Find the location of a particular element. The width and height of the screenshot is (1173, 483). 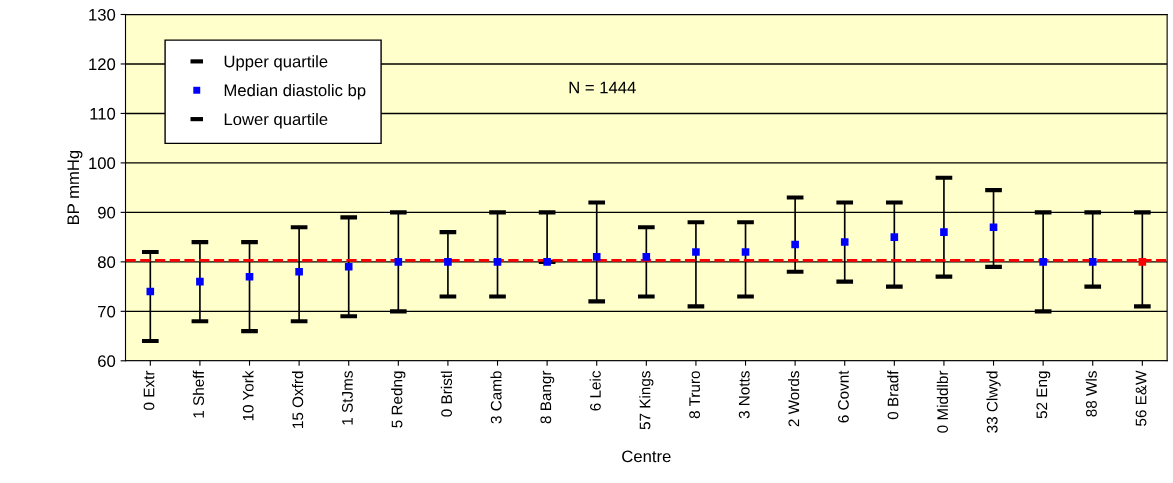

y-tick-label: 80 is located at coordinates (106, 262).